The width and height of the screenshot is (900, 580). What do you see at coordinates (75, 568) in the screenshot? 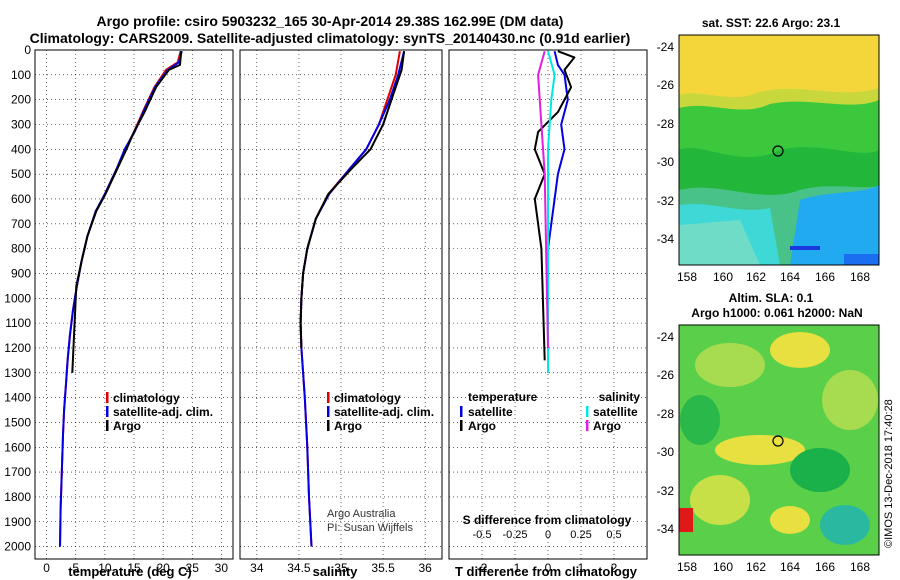
I see `xtick-label: 5` at bounding box center [75, 568].